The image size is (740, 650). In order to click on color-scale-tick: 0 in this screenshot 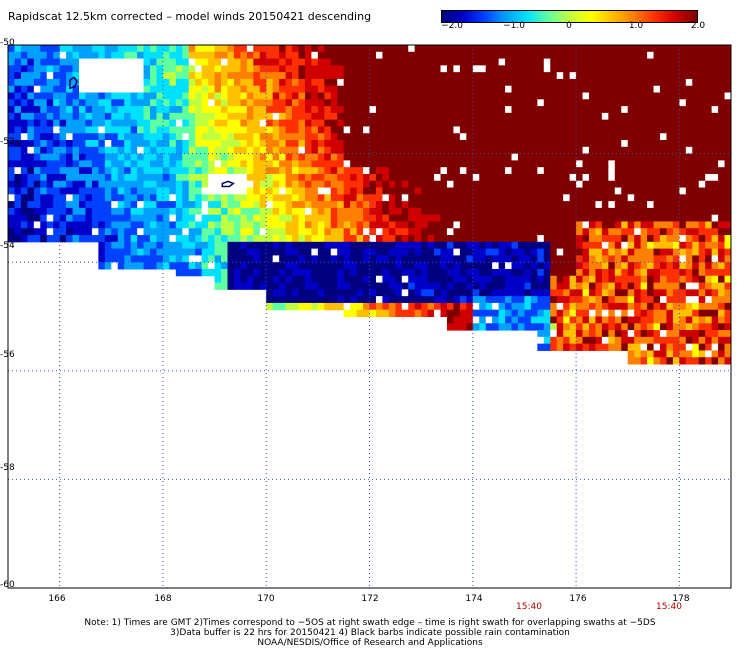, I will do `click(569, 26)`.